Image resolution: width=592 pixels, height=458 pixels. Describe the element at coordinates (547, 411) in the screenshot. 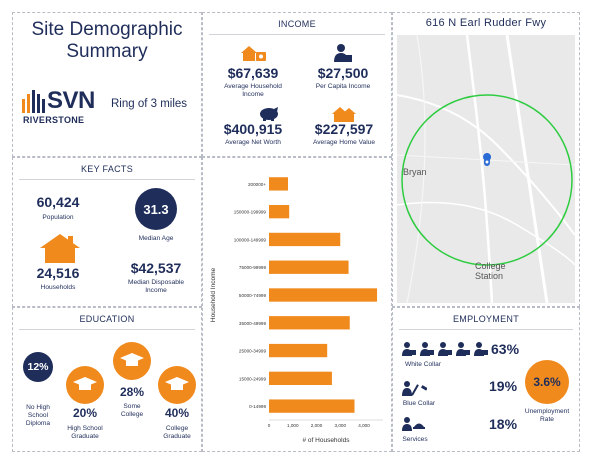

I see `unemployment-label1: Unemployment` at that location.